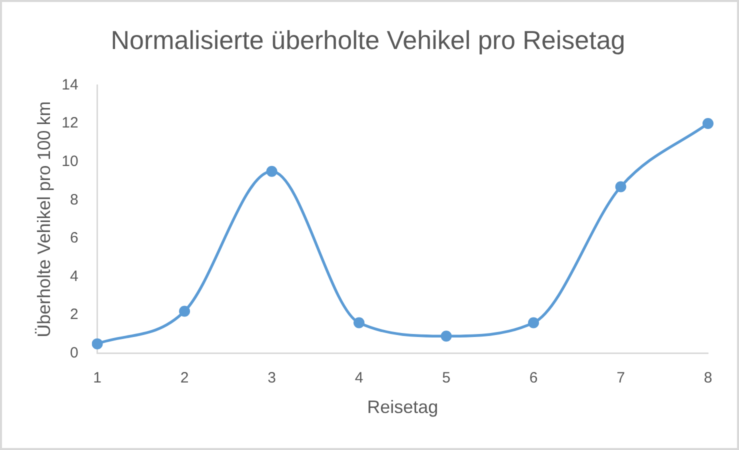 The image size is (739, 450). Describe the element at coordinates (74, 199) in the screenshot. I see `y-tick-label: 8` at that location.